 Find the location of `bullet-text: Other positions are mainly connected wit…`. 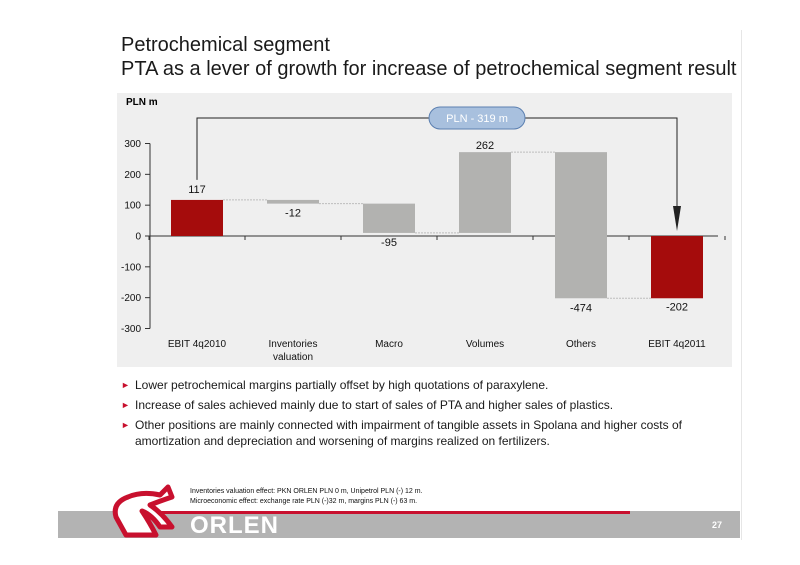

bullet-text: Other positions are mainly connected wit… is located at coordinates (408, 433).